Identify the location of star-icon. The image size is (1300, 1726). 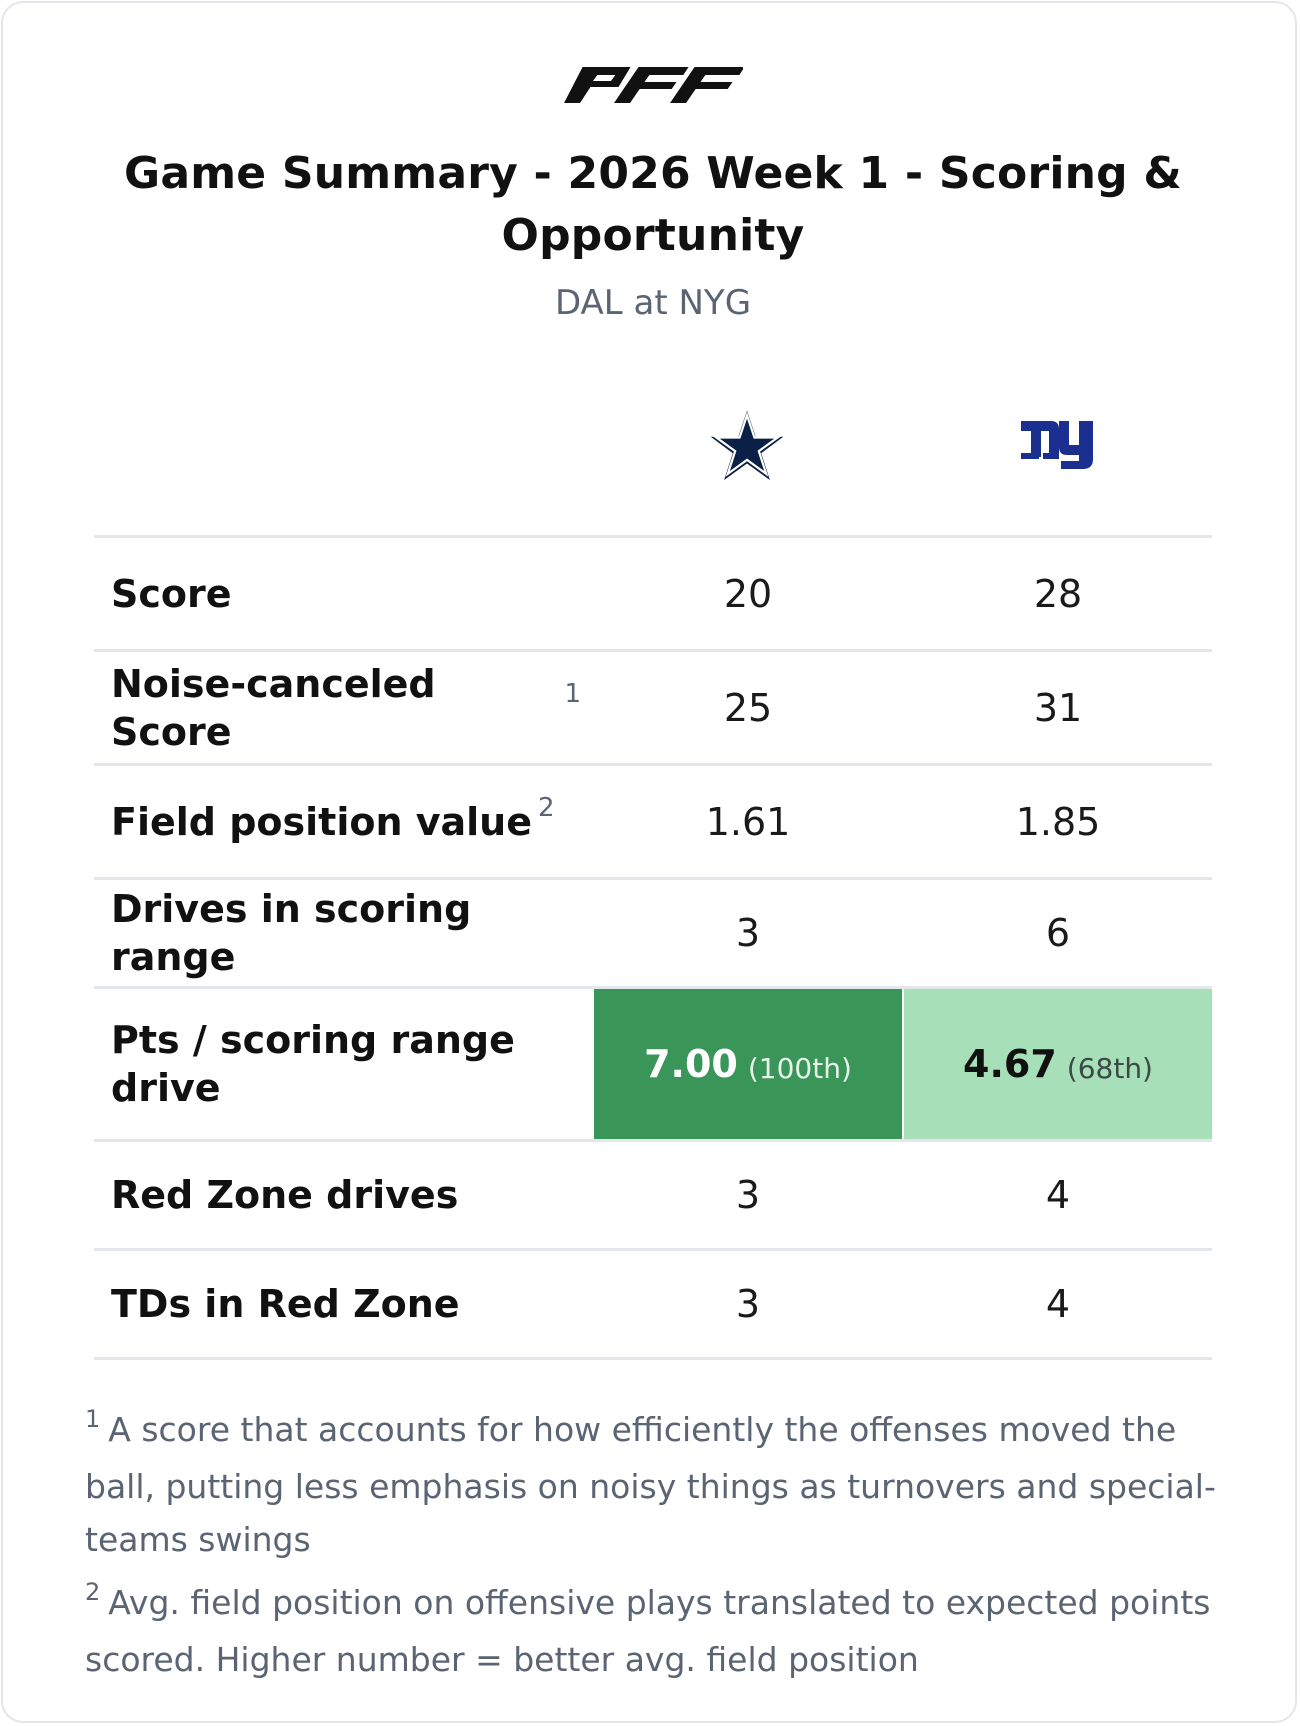
(747, 445).